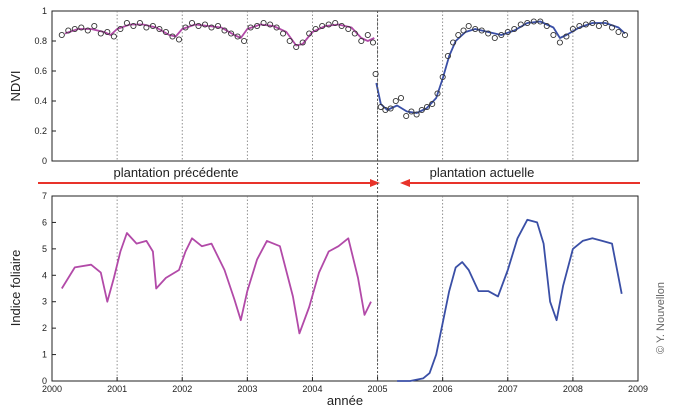 The image size is (674, 416). I want to click on ndvi-y-tick-label: 0.4, so click(40, 101).